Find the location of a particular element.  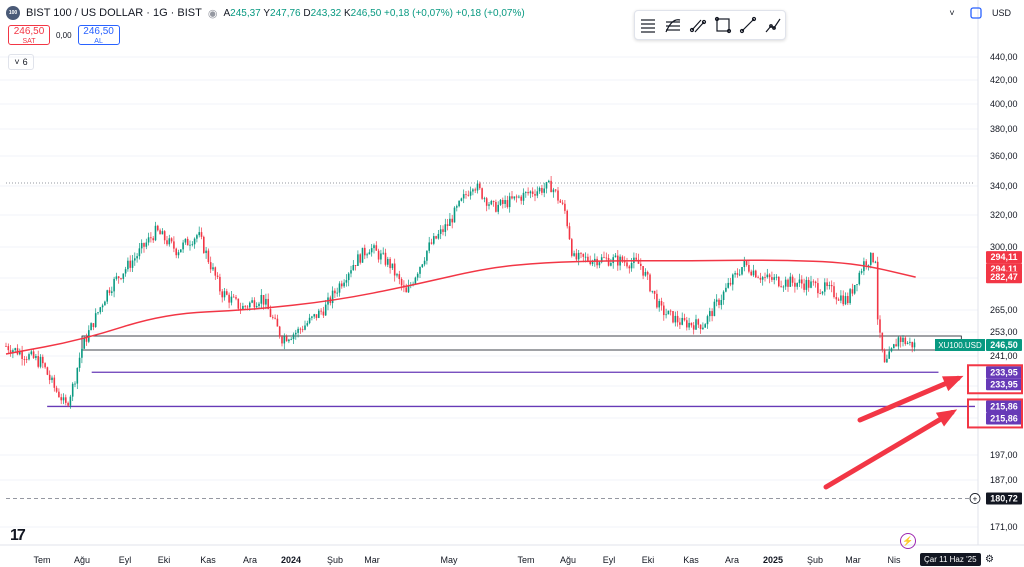

fullscreen-icon is located at coordinates (976, 13).